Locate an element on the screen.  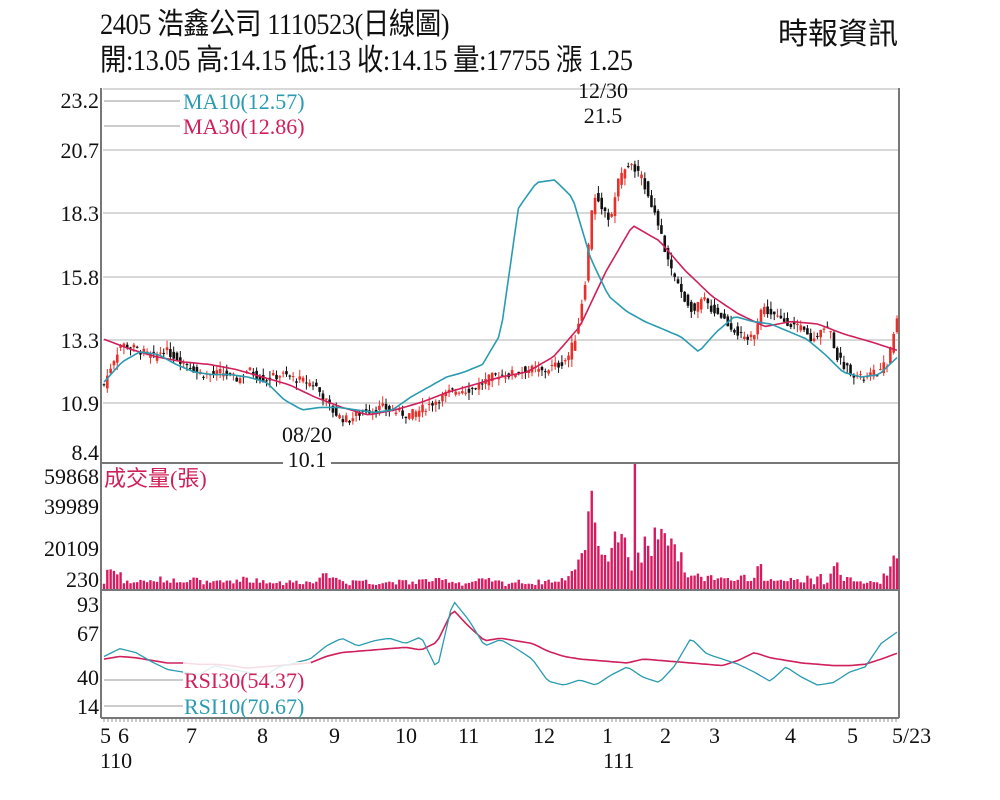
price-tick: 15.8 is located at coordinates (80, 277).